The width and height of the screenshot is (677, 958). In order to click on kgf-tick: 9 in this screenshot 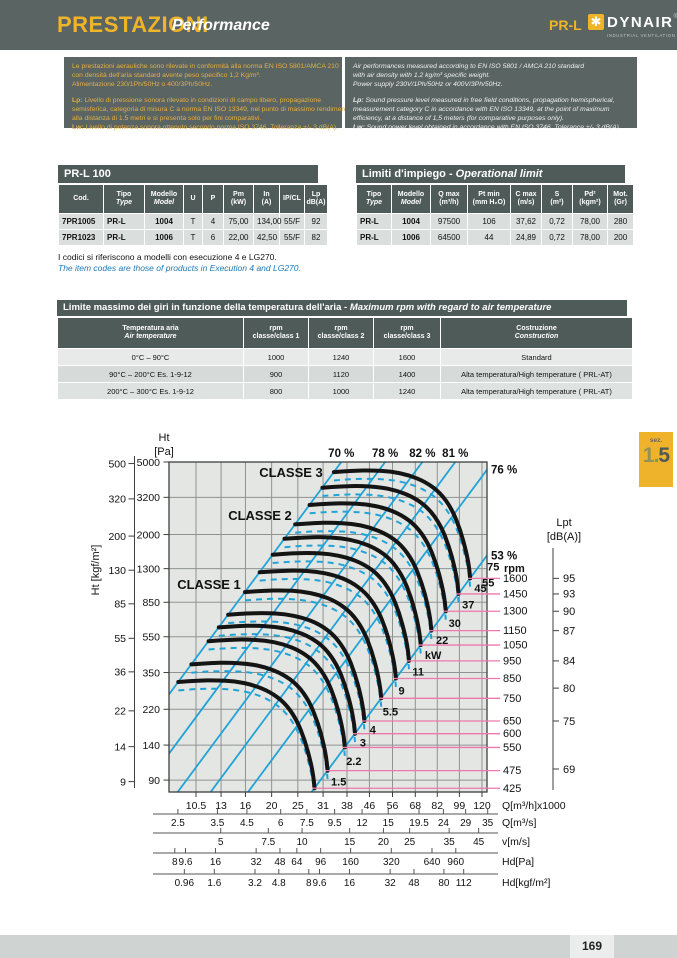, I will do `click(123, 782)`.